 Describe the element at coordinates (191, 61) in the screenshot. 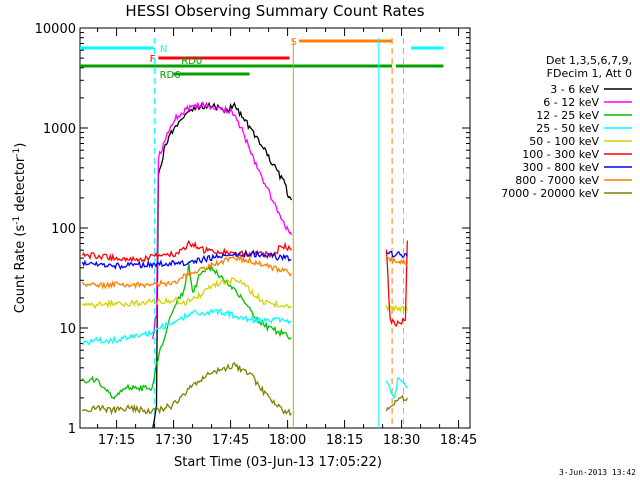

I see `state-bar-label: RD0` at that location.